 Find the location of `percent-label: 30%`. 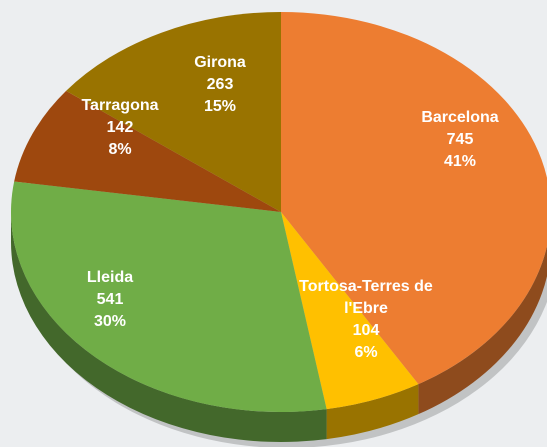

percent-label: 30% is located at coordinates (110, 321).